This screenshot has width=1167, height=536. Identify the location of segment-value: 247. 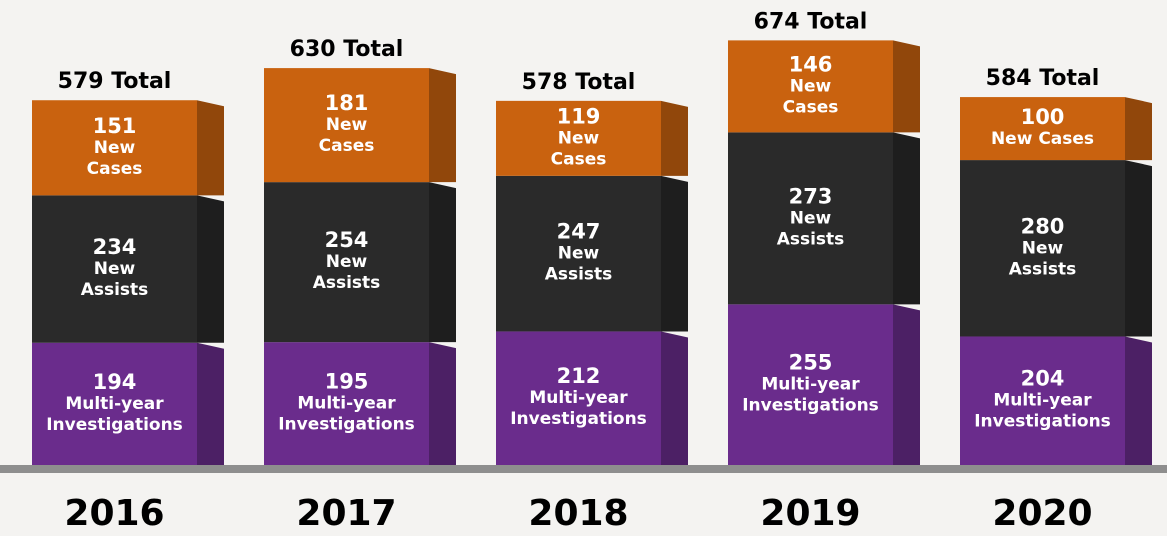
(579, 232).